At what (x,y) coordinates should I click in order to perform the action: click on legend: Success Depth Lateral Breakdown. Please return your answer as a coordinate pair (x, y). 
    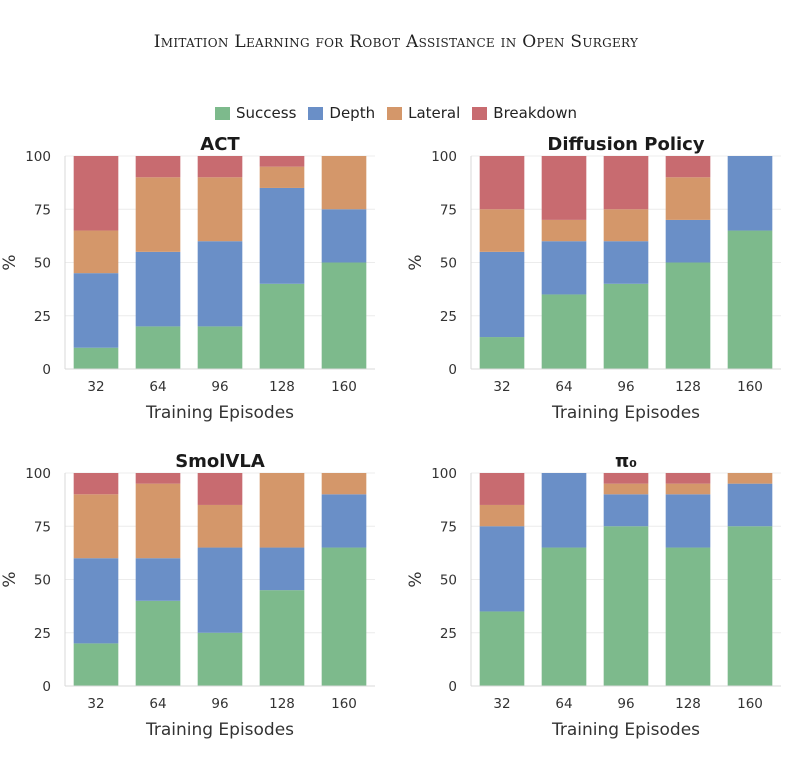
    Looking at the image, I should click on (396, 114).